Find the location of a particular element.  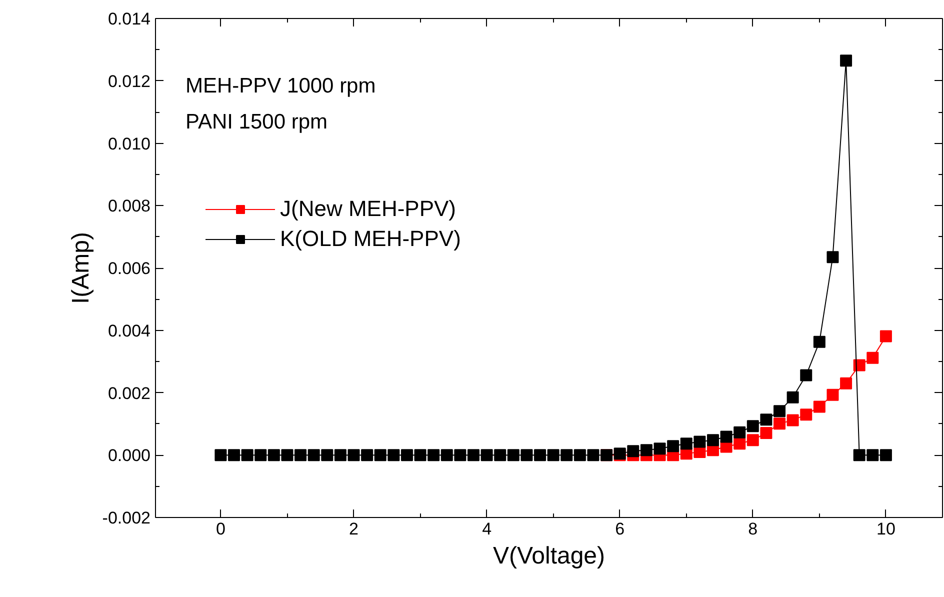

x-axis-title: V(Voltage) is located at coordinates (549, 556).